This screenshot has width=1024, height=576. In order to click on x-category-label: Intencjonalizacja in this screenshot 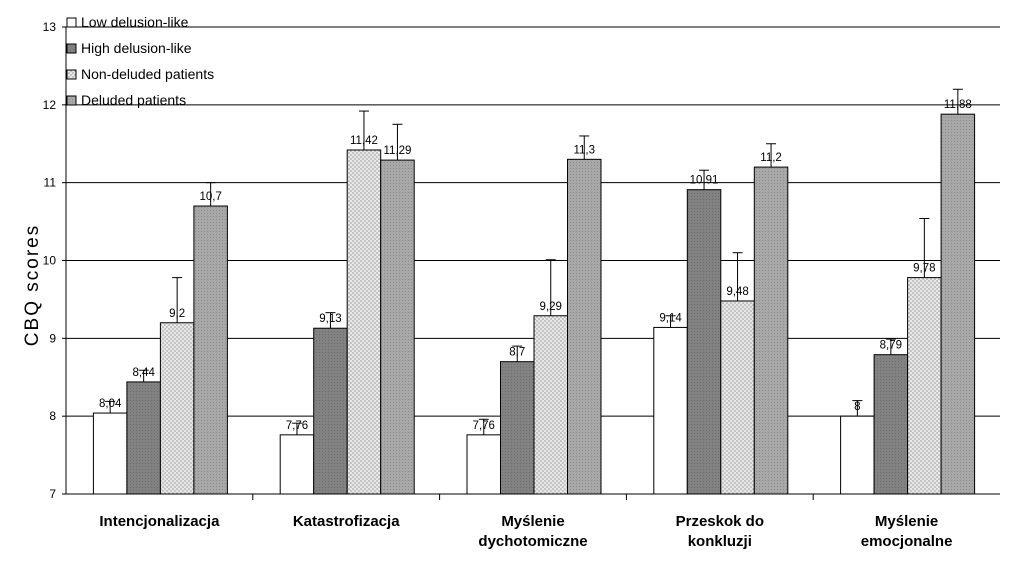, I will do `click(159, 521)`.